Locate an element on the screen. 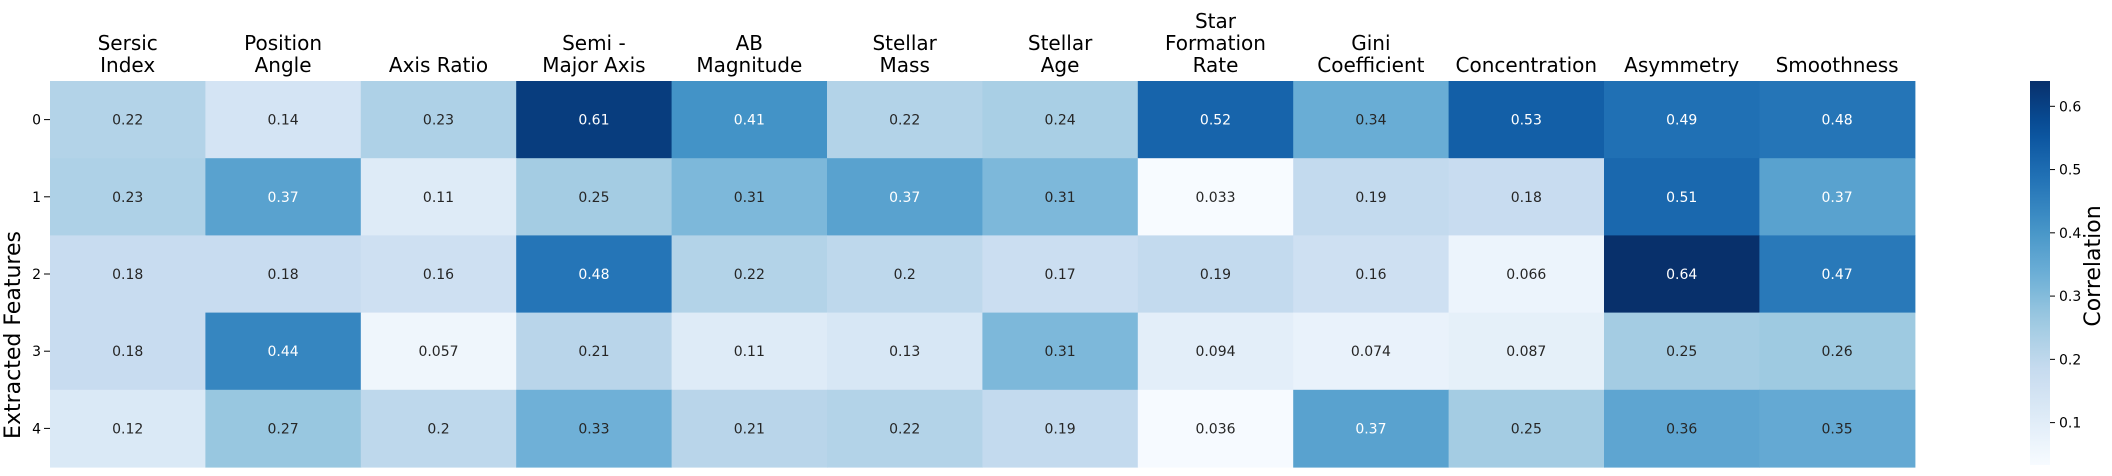 The width and height of the screenshot is (2112, 476). y-axis-label: Extracted Features is located at coordinates (13, 335).